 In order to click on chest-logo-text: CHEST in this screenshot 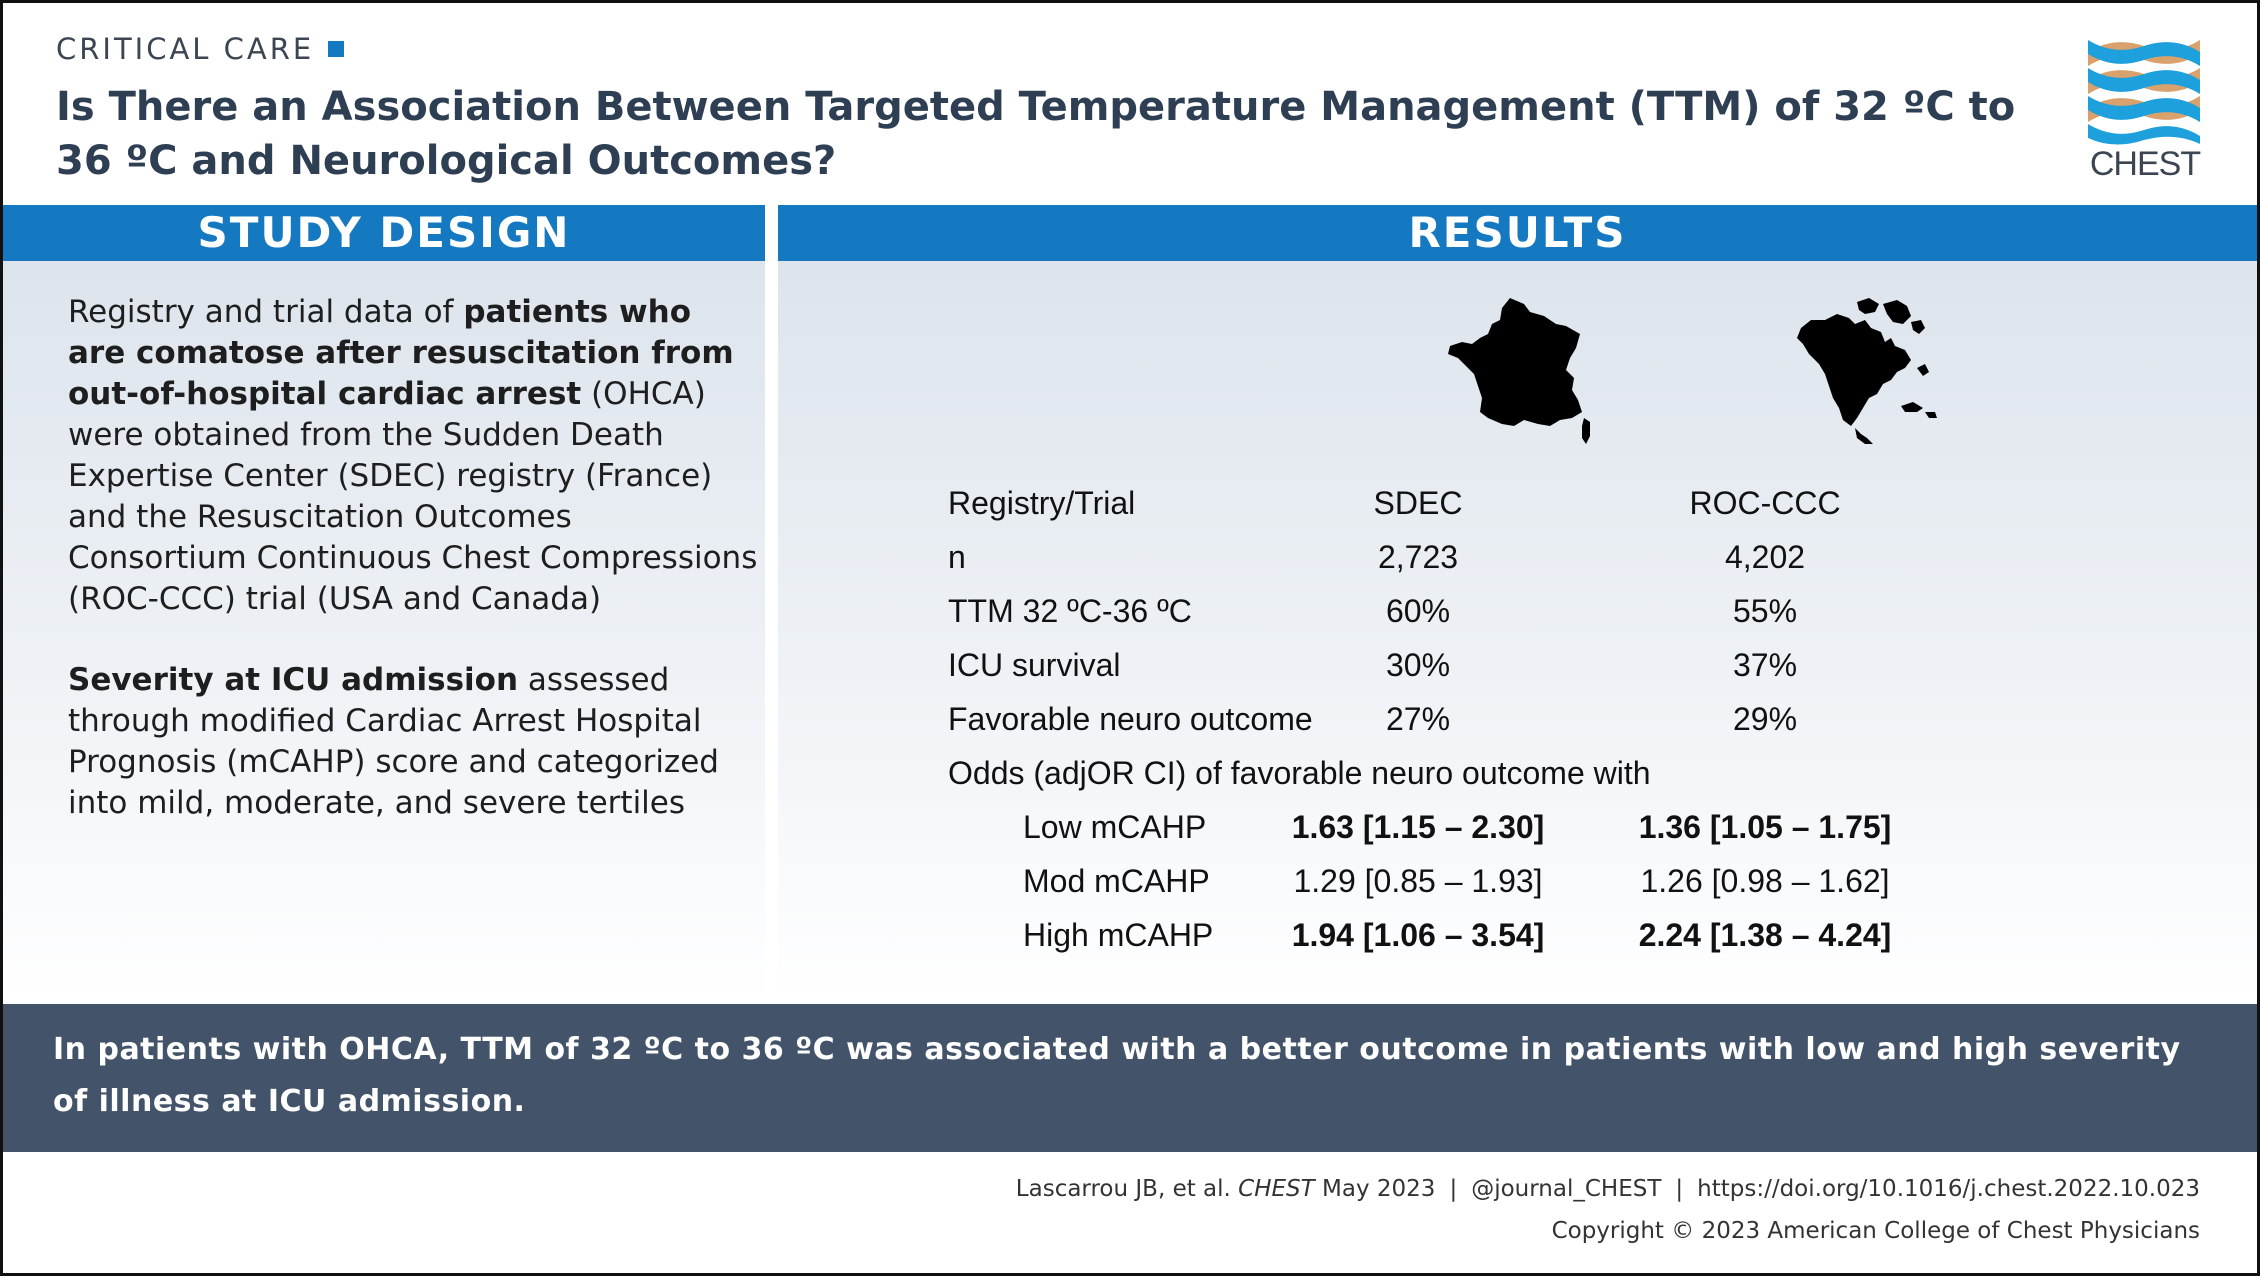, I will do `click(2145, 164)`.